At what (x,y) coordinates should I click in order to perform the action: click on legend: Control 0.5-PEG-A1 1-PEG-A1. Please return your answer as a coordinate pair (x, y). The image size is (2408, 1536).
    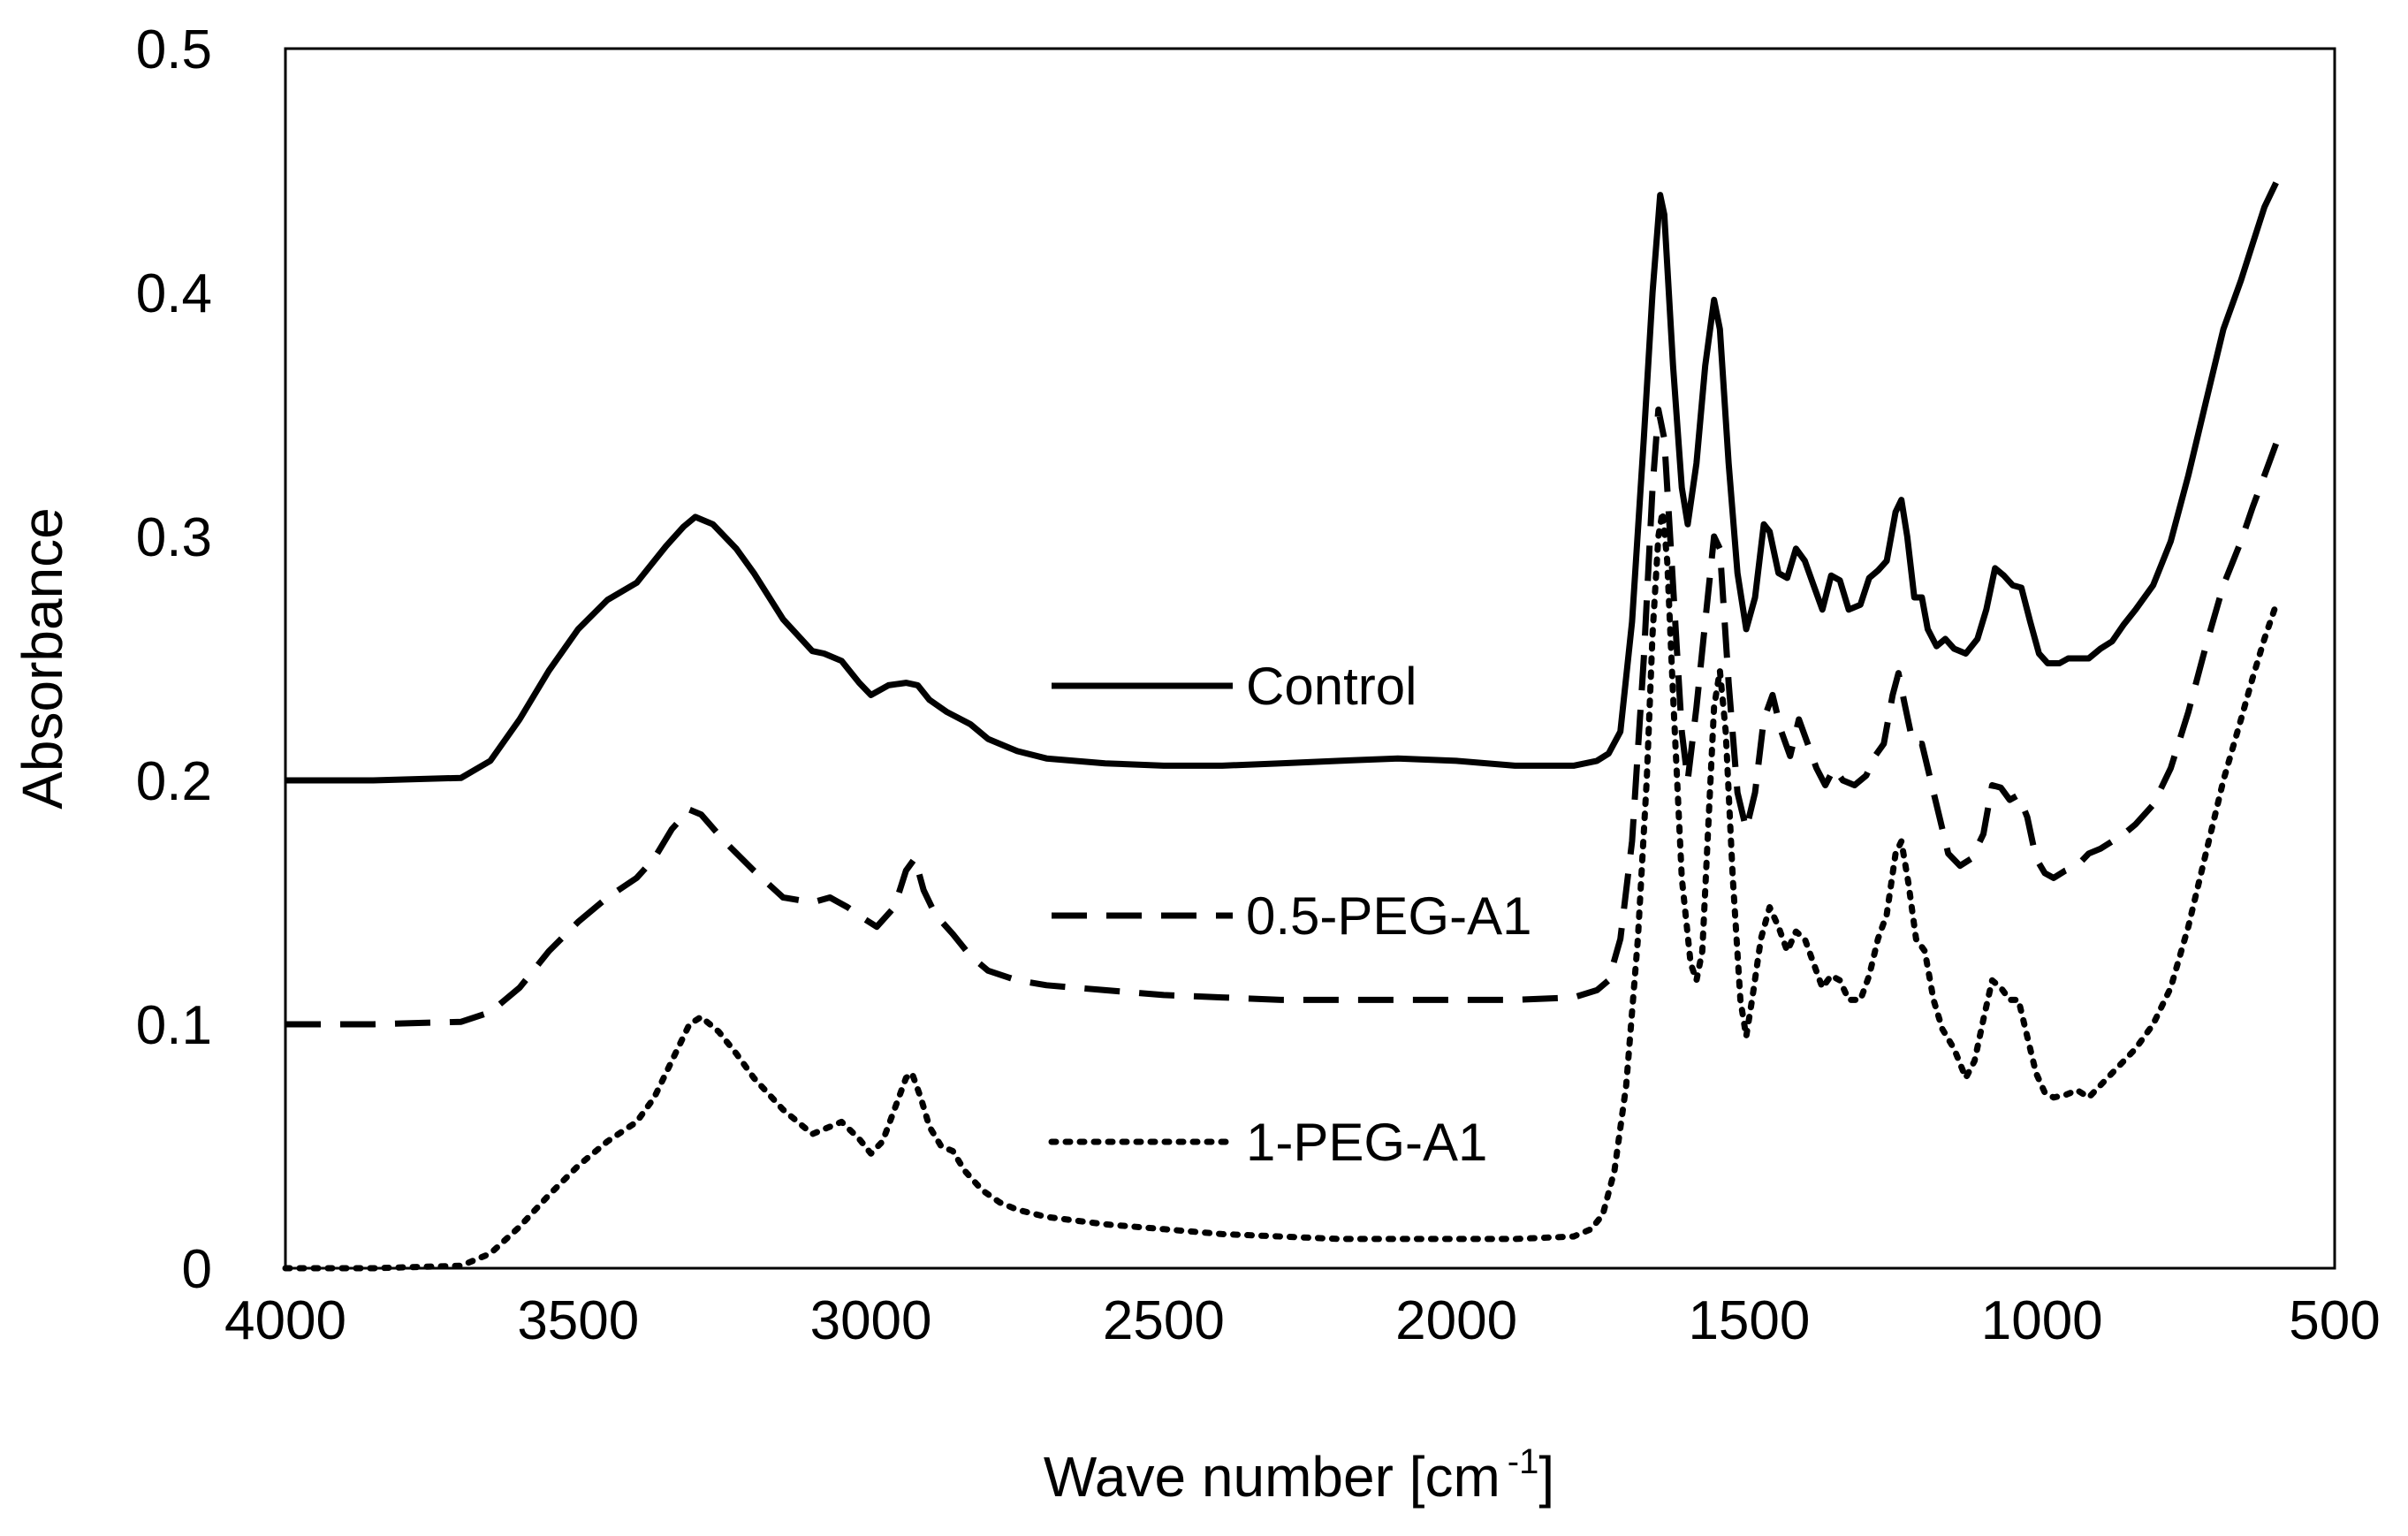
    Looking at the image, I should click on (1289, 914).